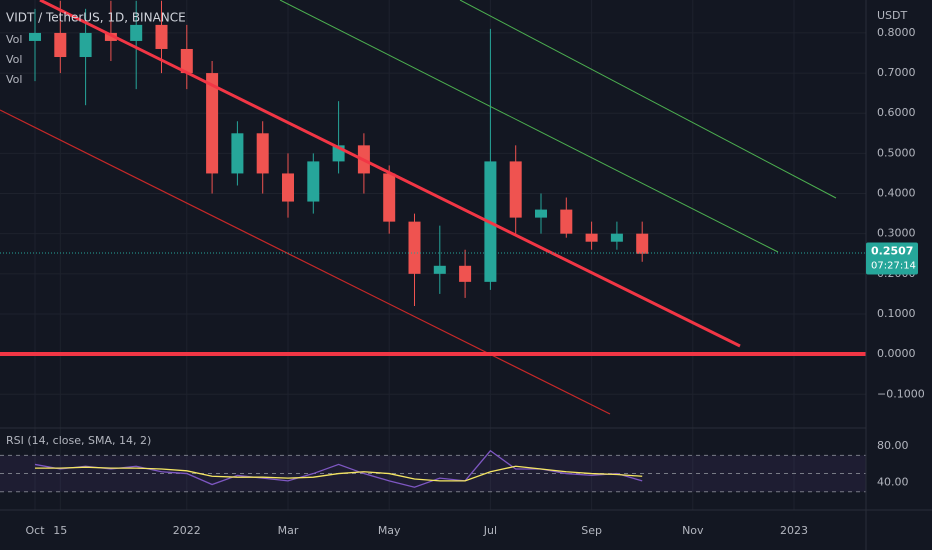 This screenshot has height=550, width=932. I want to click on x-tick-label: Oct, so click(35, 530).